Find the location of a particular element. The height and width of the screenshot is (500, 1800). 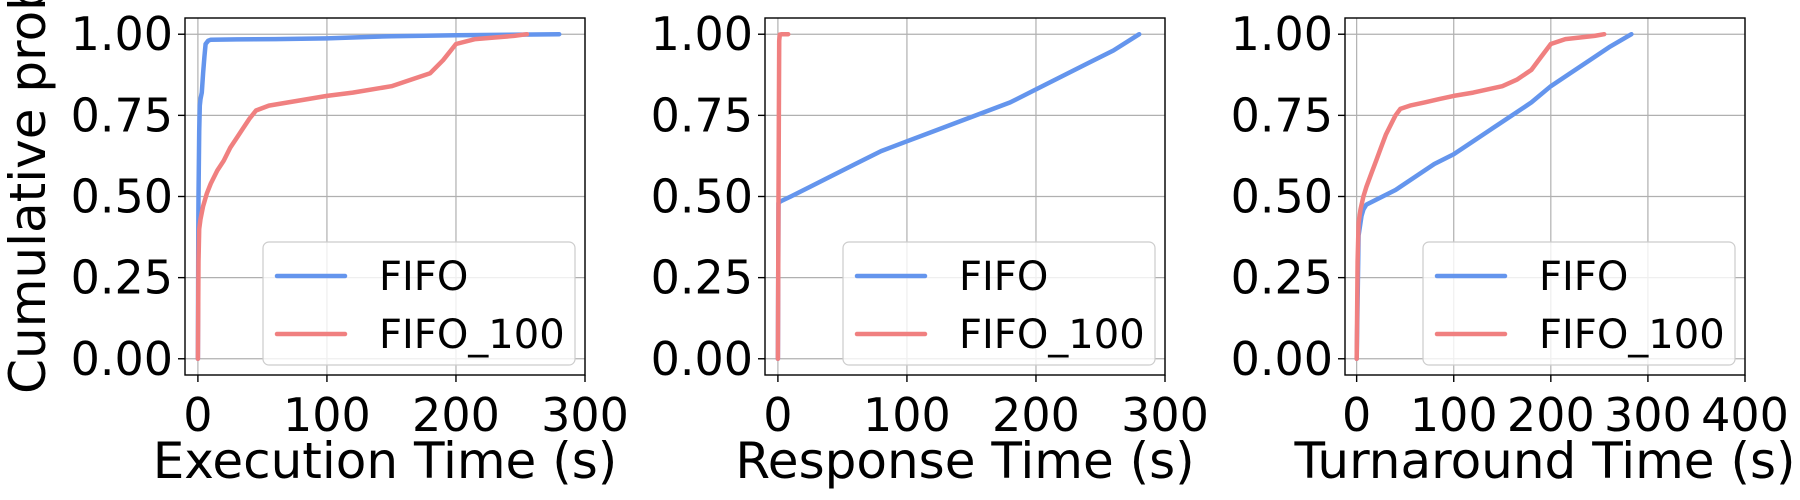

x-axis-label: Response Time (s) is located at coordinates (964, 461).